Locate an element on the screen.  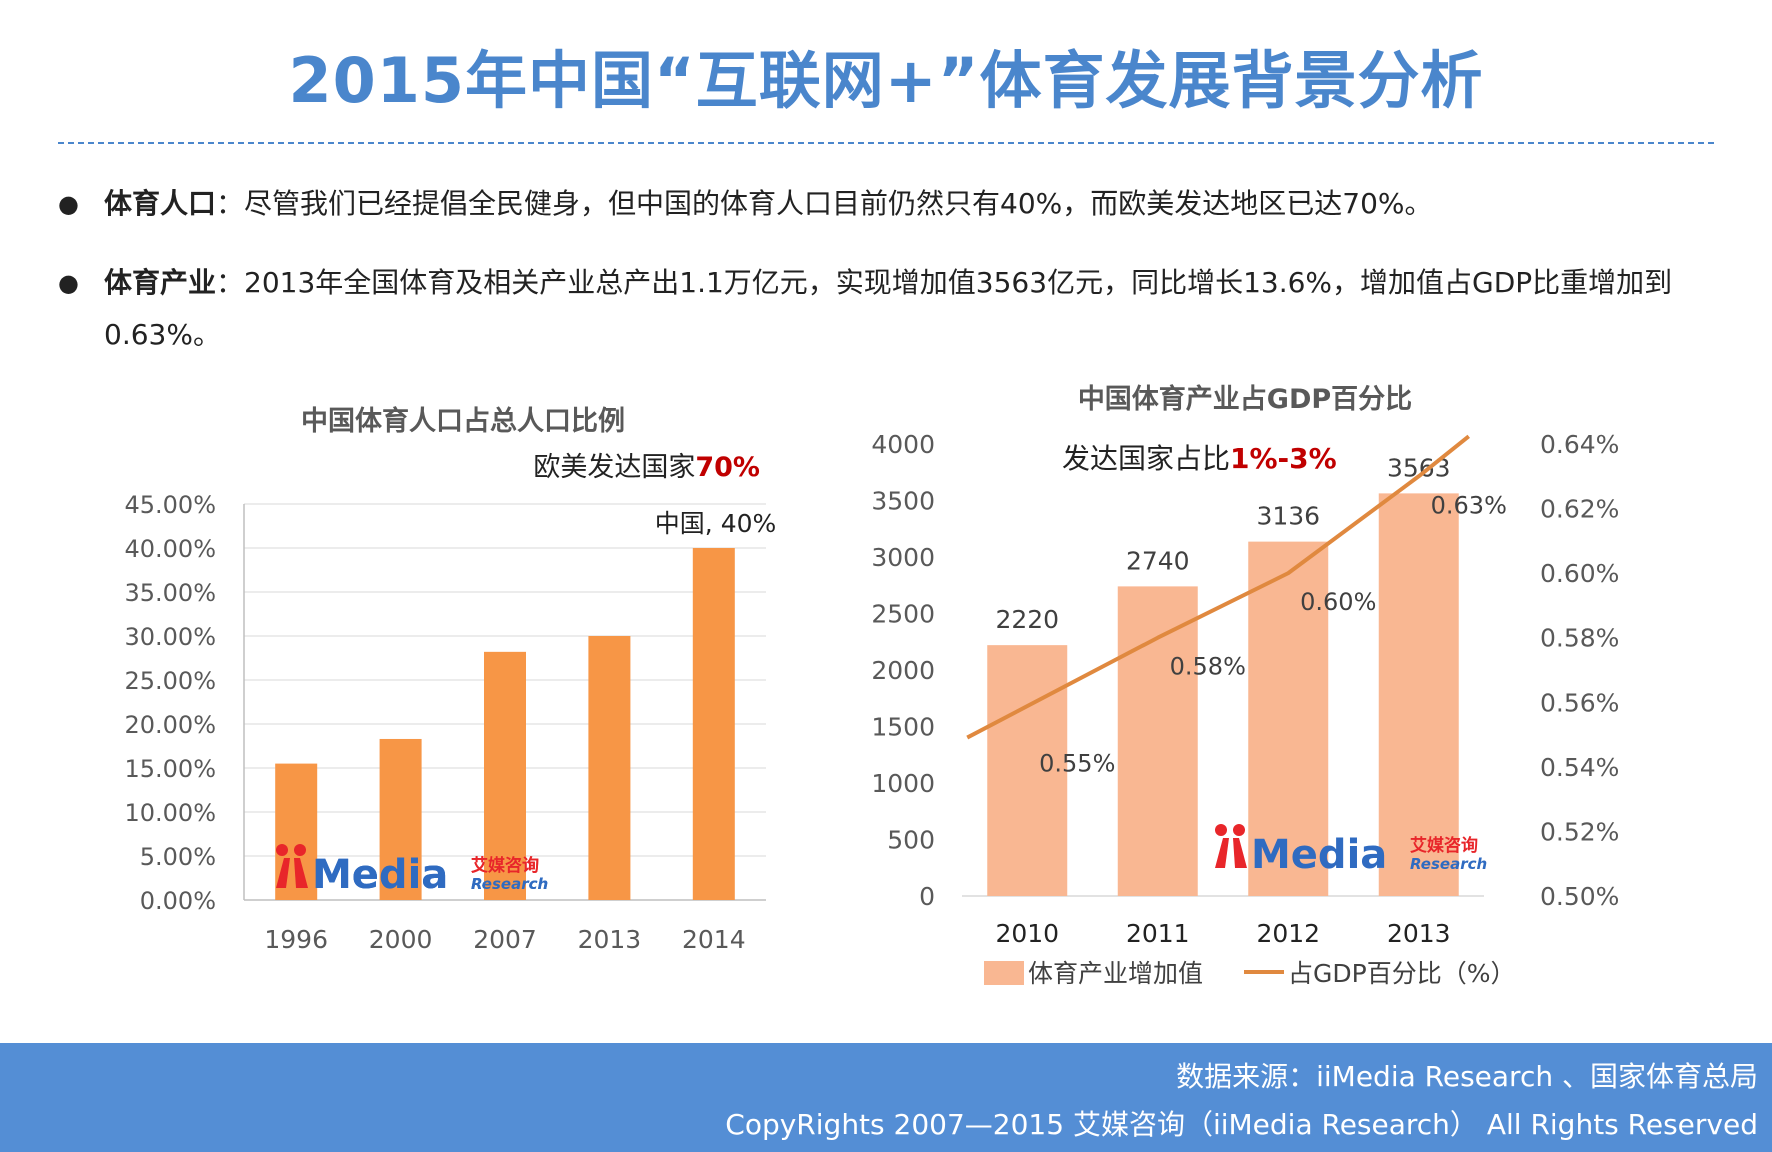
chart2-line-label: 0.58% is located at coordinates (1208, 667).